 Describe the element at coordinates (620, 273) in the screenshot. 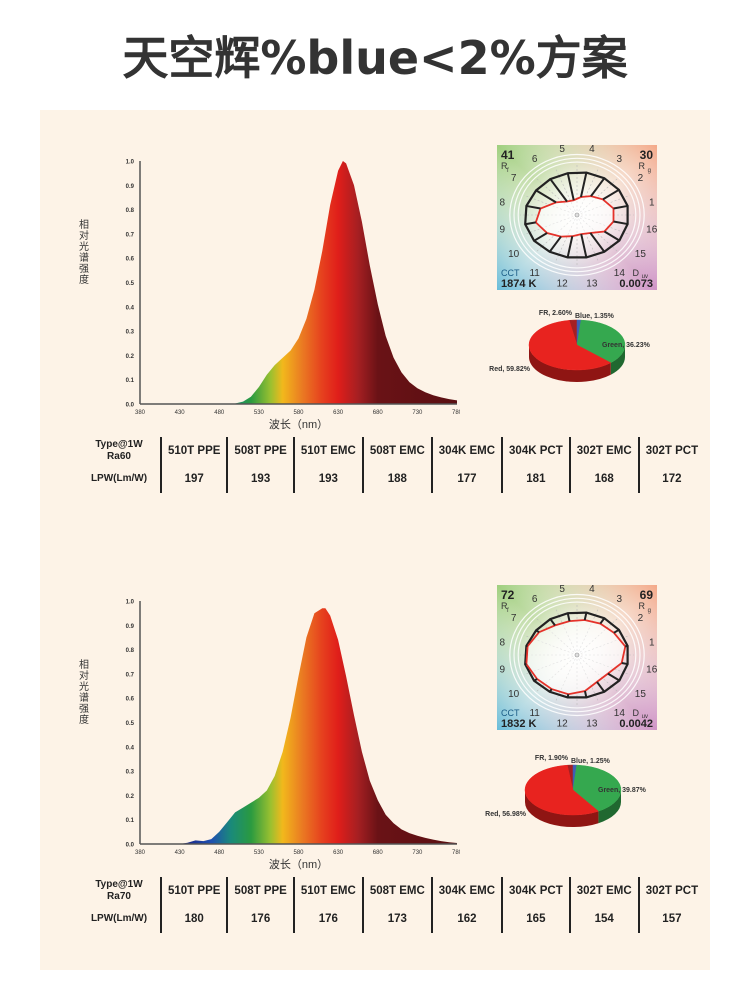

I see `cri-axis-label: 14` at that location.